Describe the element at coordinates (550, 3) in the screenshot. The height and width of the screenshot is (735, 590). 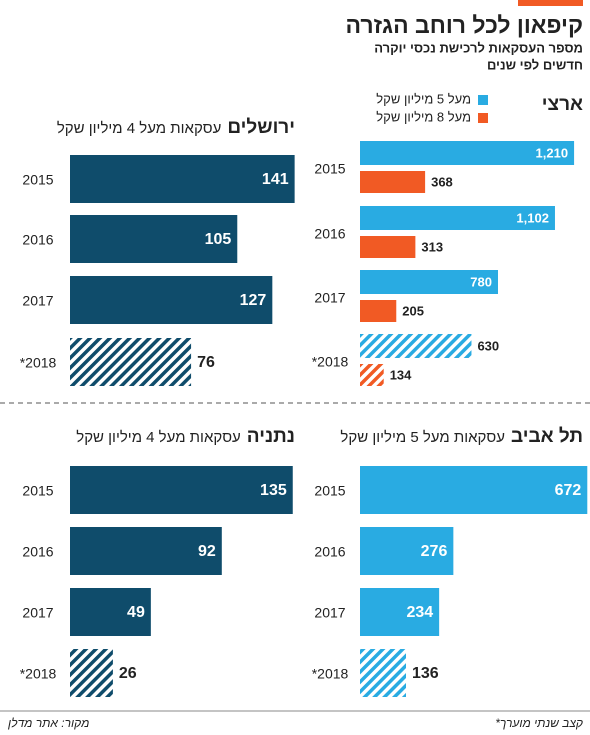
I see `accent-bar` at that location.